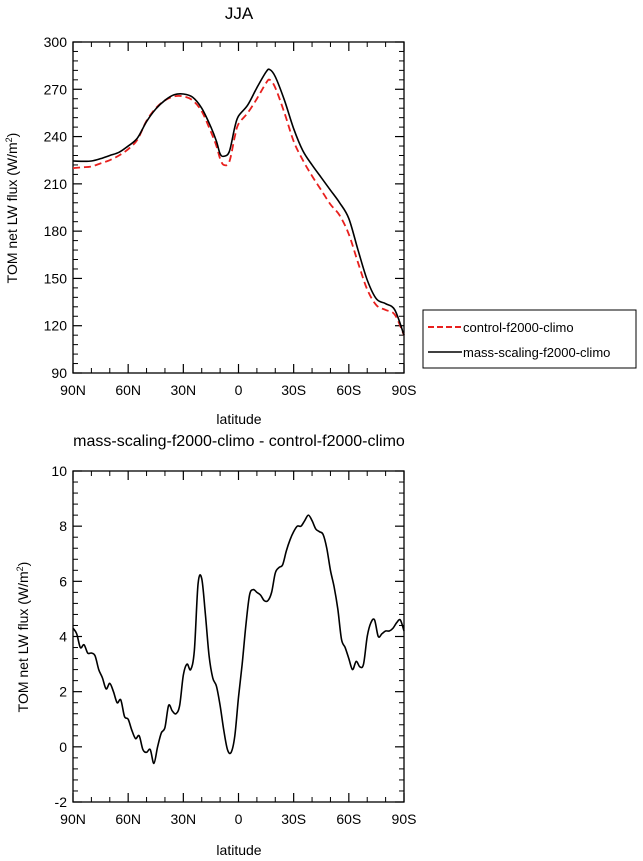  Describe the element at coordinates (238, 850) in the screenshot. I see `panel-bottom-xlabel: latitude` at that location.